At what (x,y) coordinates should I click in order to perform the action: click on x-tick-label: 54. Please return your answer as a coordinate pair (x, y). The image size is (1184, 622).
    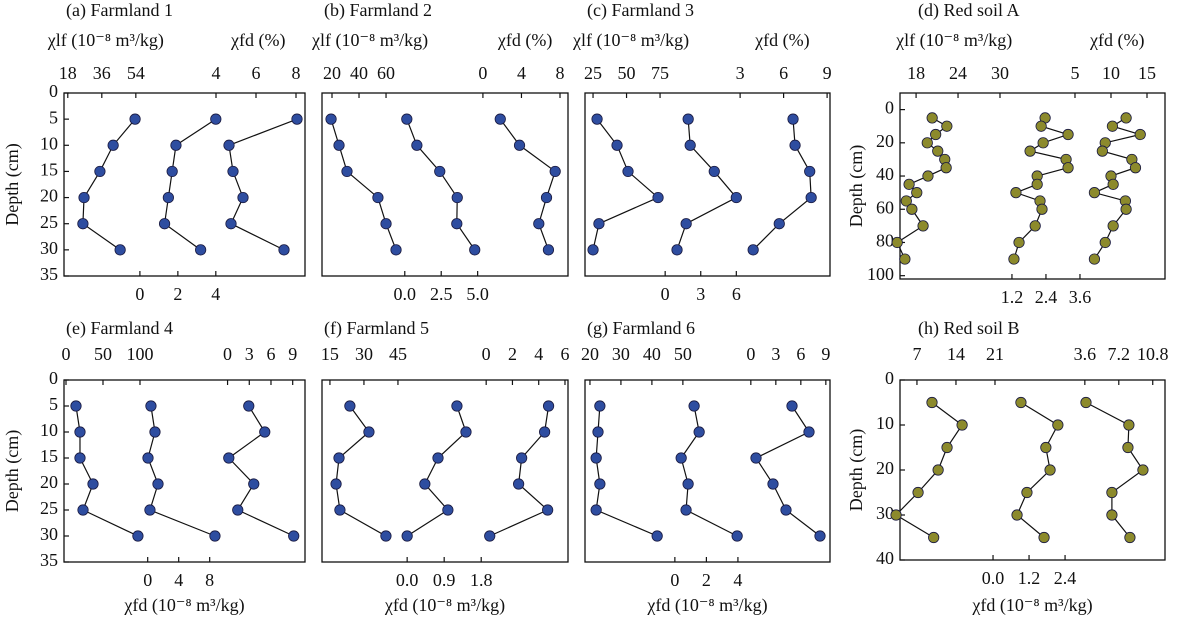
    Looking at the image, I should click on (136, 73).